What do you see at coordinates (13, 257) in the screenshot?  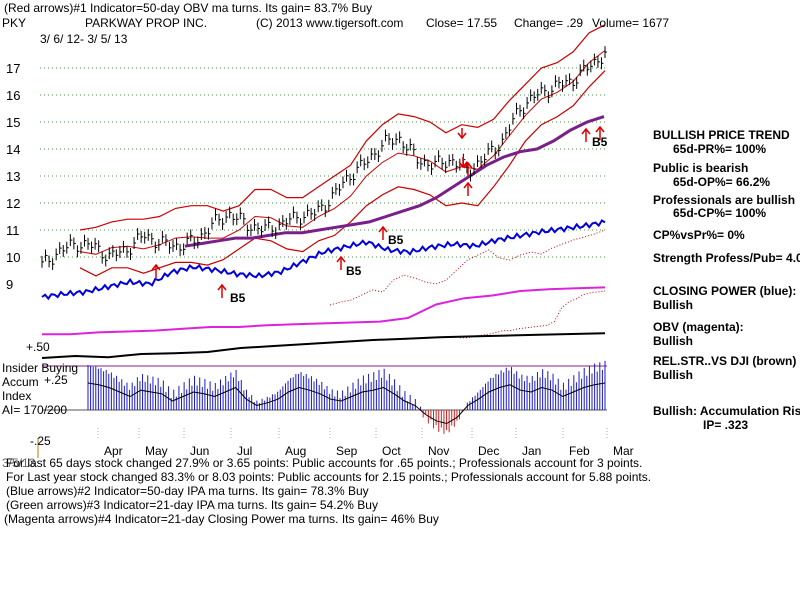 I see `y-tick-label: 10` at bounding box center [13, 257].